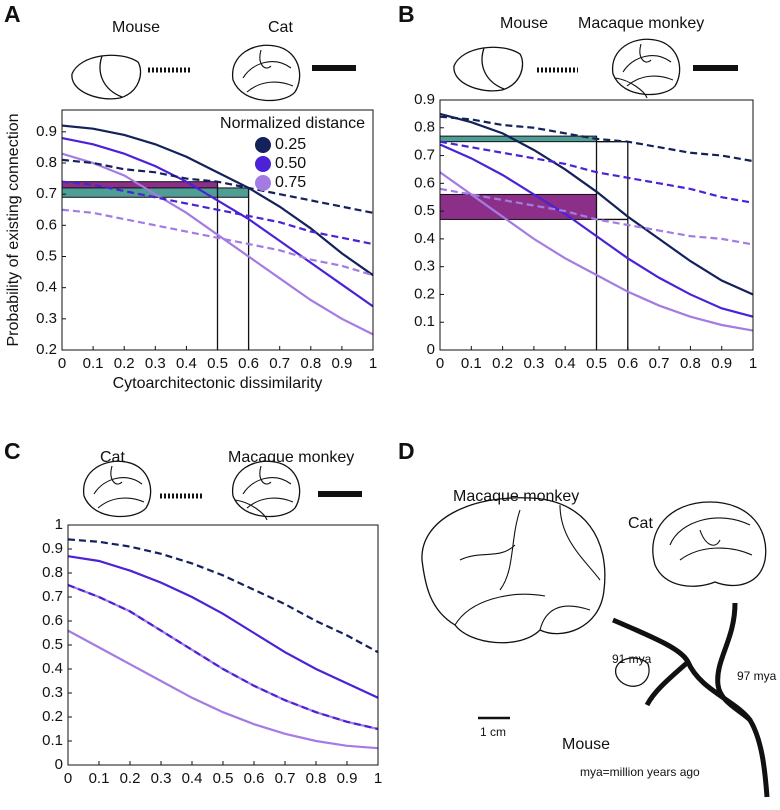 The width and height of the screenshot is (780, 810). I want to click on panel-letter: D, so click(406, 451).